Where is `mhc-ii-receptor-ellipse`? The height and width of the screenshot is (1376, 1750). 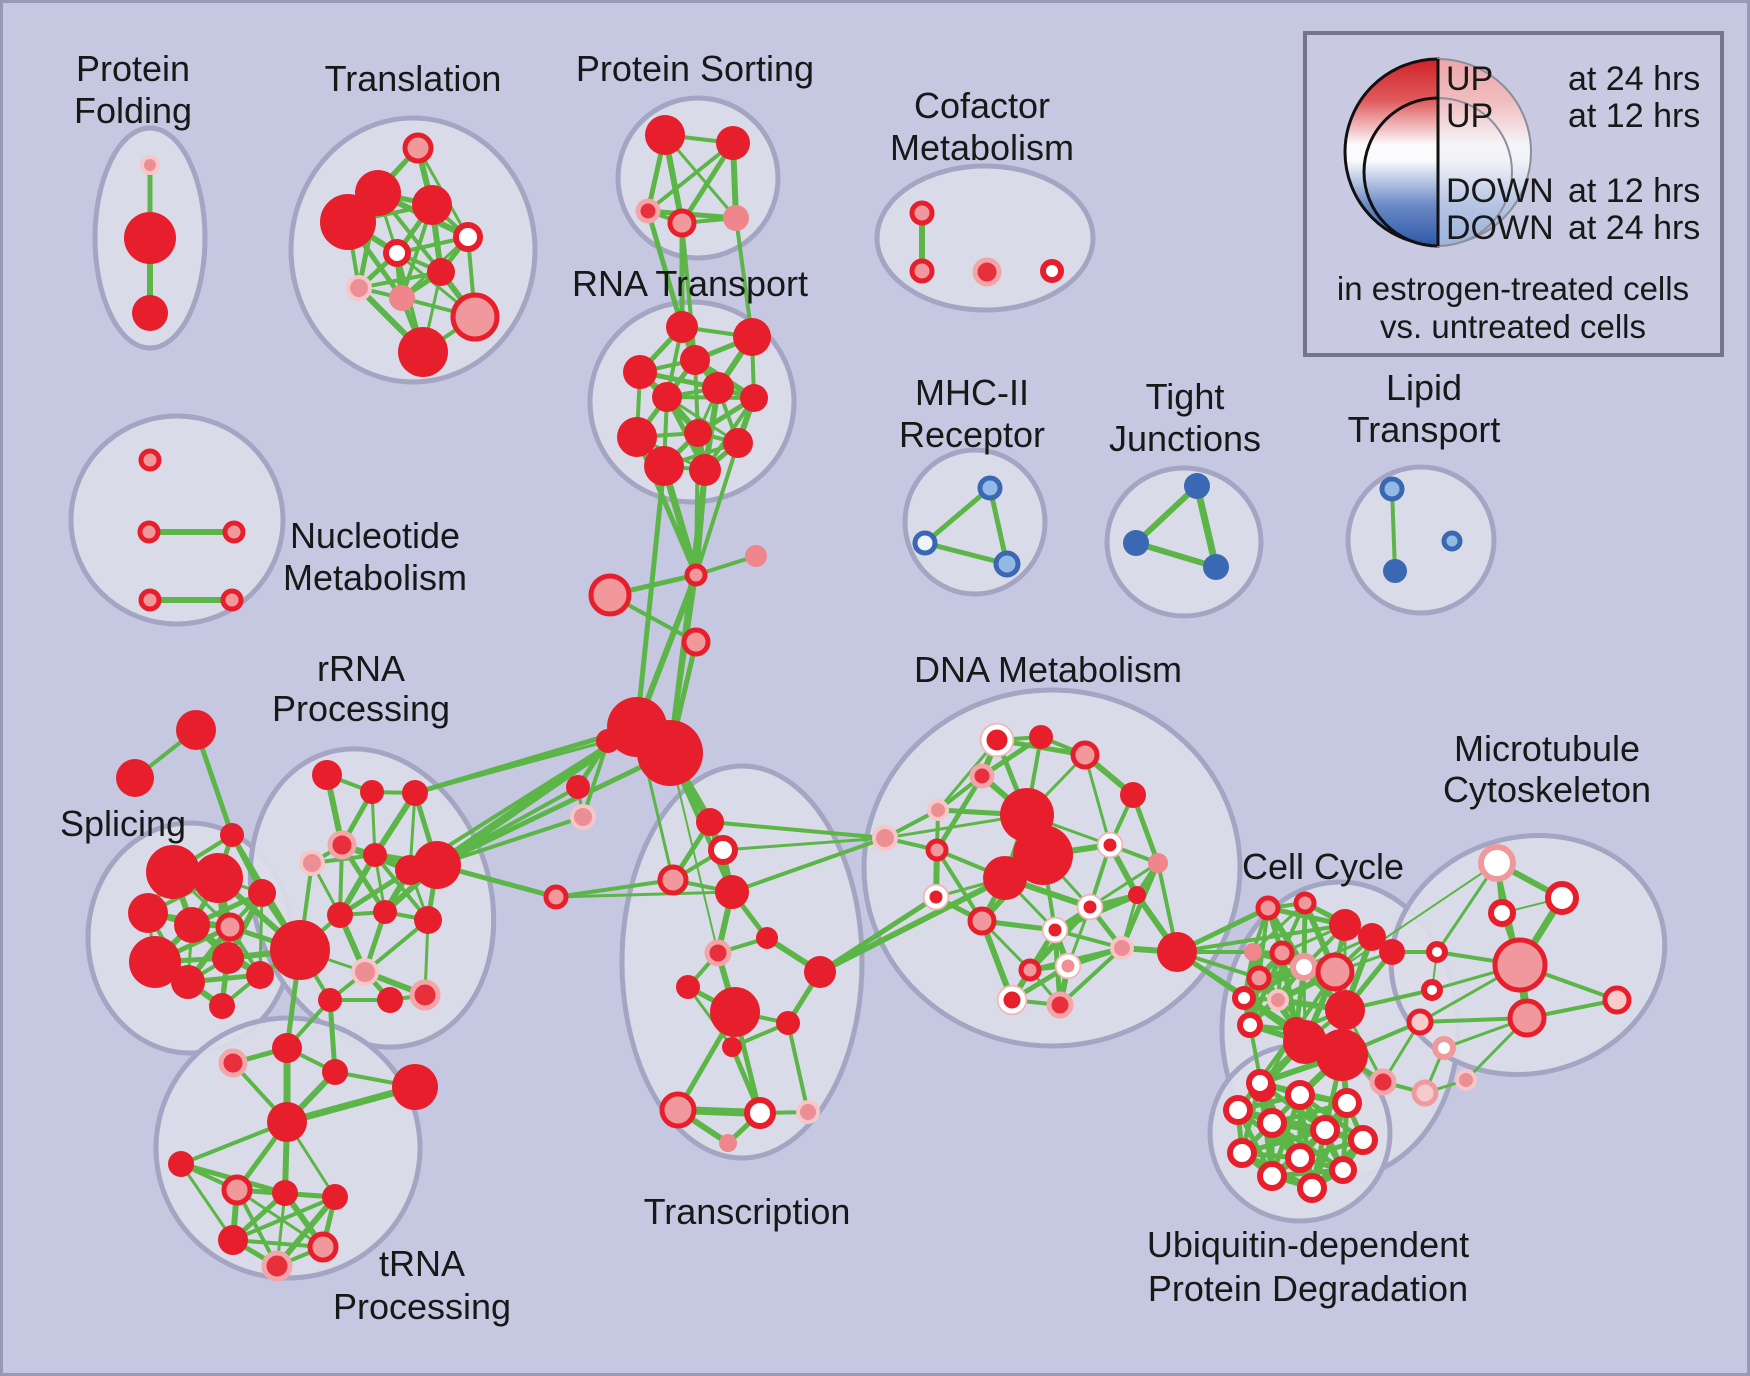 mhc-ii-receptor-ellipse is located at coordinates (975, 522).